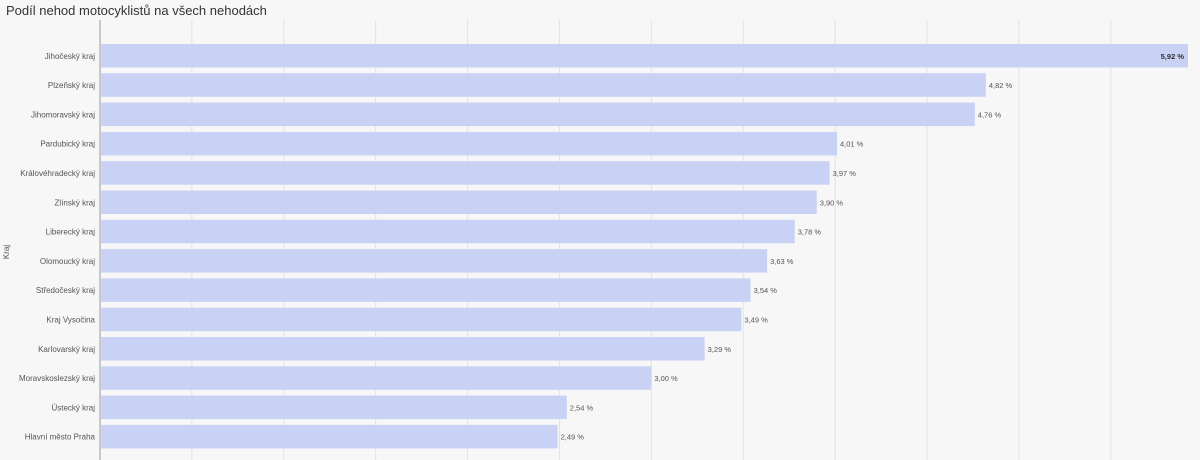 The width and height of the screenshot is (1200, 460). Describe the element at coordinates (67, 261) in the screenshot. I see `category-label: Olomoucký kraj` at that location.